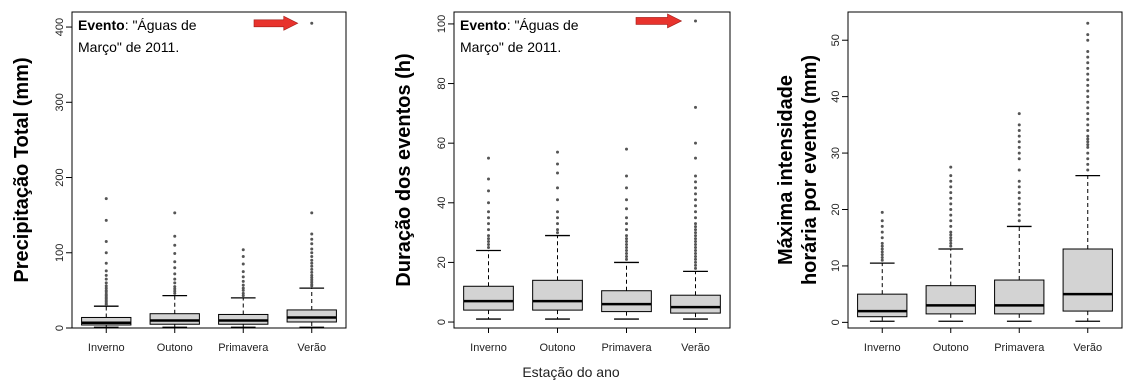 This screenshot has height=388, width=1142. What do you see at coordinates (519, 25) in the screenshot?
I see `annotation-line-1: Evento: "Águas de` at bounding box center [519, 25].